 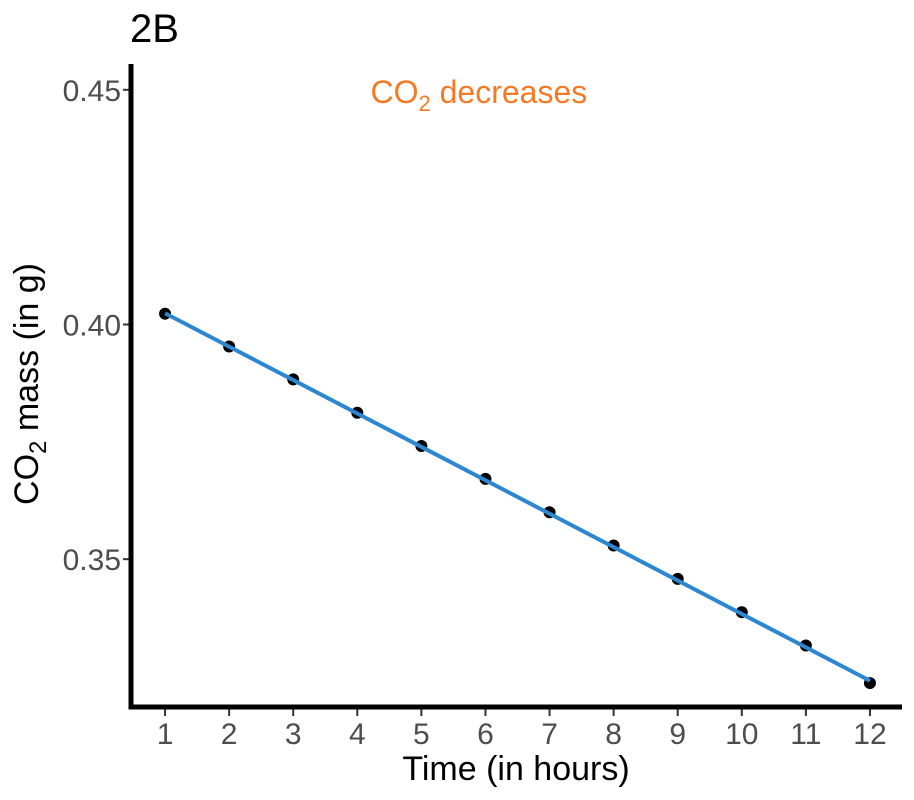 What do you see at coordinates (92, 325) in the screenshot?
I see `y-tick-label: 0.40` at bounding box center [92, 325].